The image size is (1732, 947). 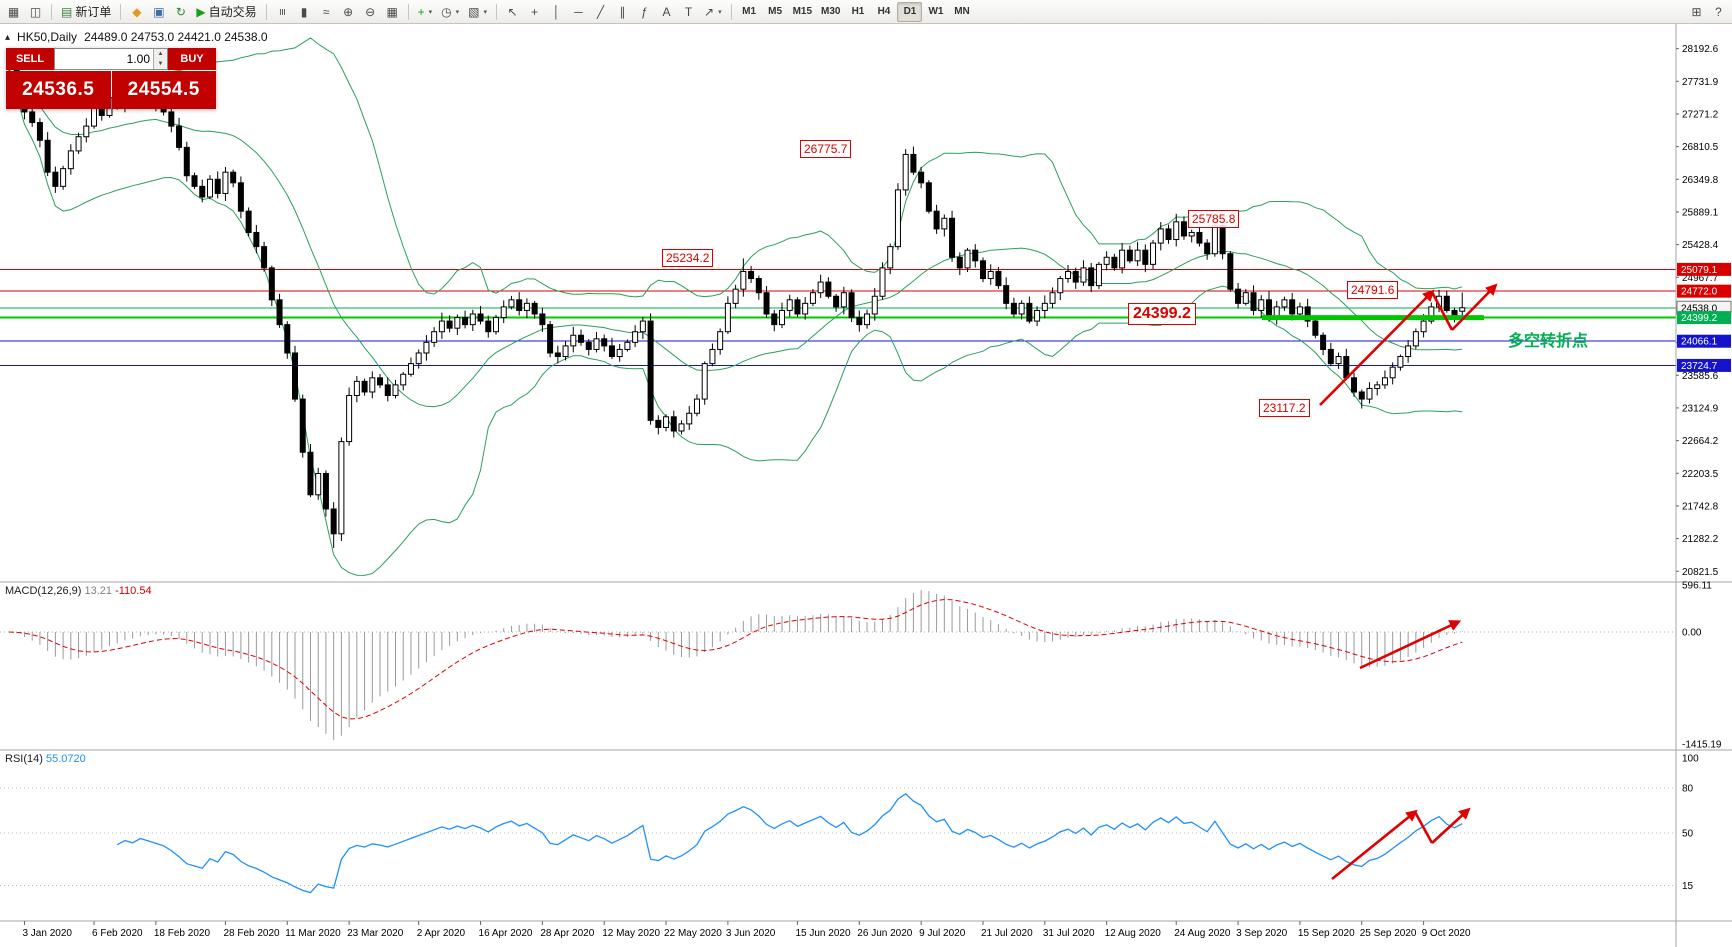 I want to click on date-axis-label: 9 Oct 2020, so click(x=1446, y=933).